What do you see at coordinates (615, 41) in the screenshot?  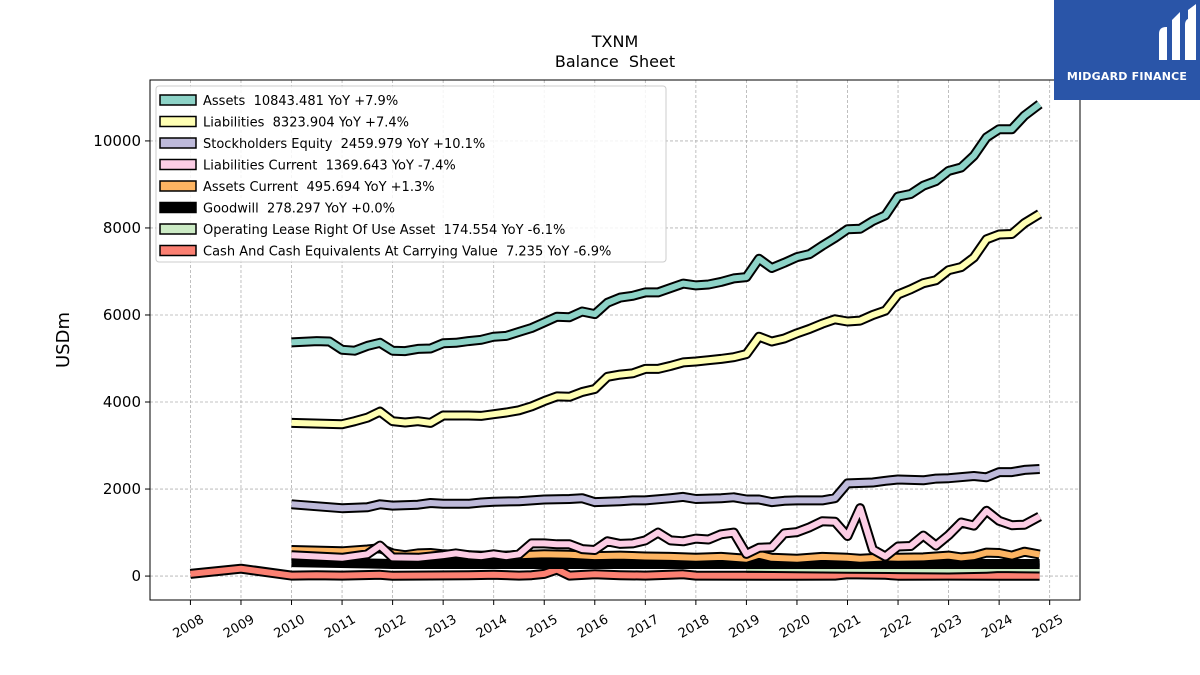 I see `chart-title: TXNM` at bounding box center [615, 41].